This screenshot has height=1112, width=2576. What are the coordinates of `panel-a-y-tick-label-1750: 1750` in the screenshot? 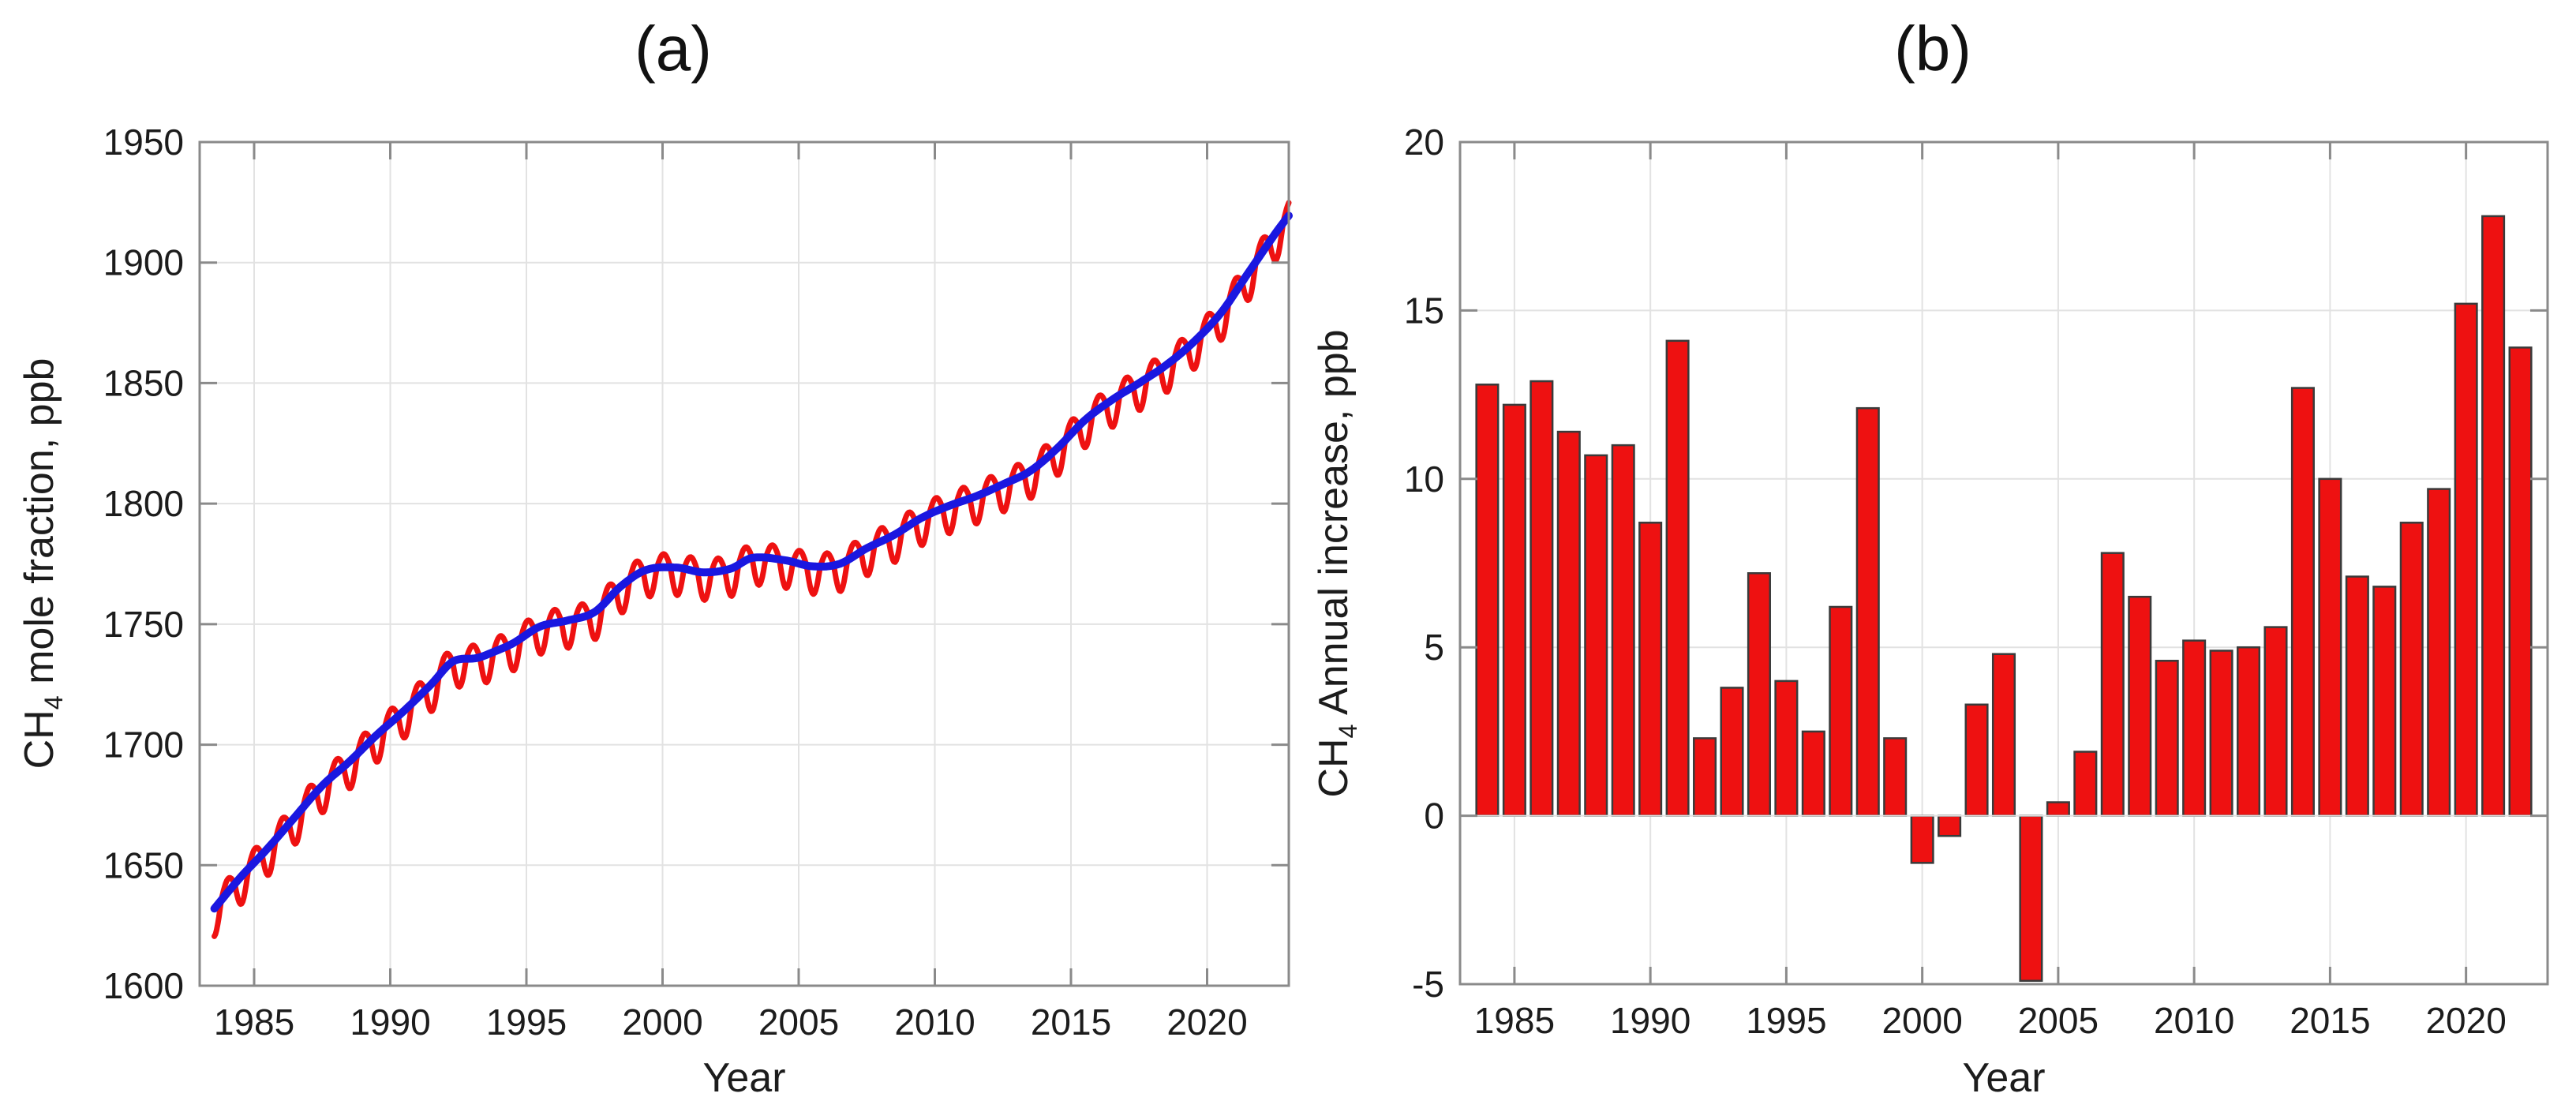 It's located at (143, 624).